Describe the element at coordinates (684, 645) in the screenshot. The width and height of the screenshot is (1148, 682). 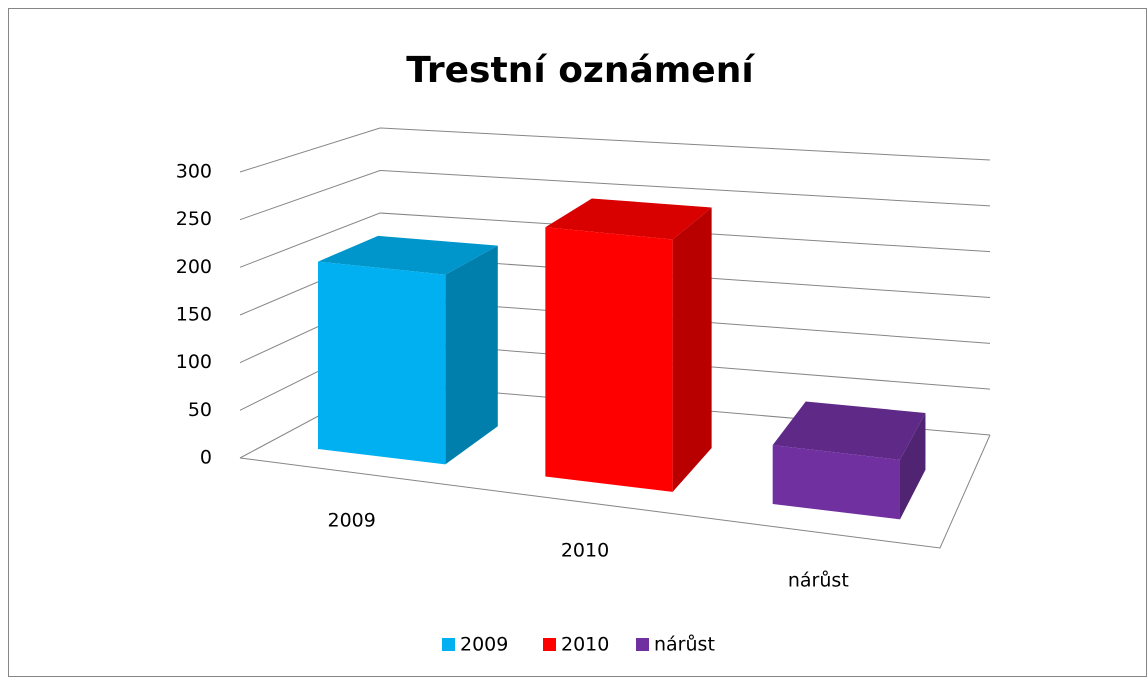
I see `legend-label: nárůst` at that location.